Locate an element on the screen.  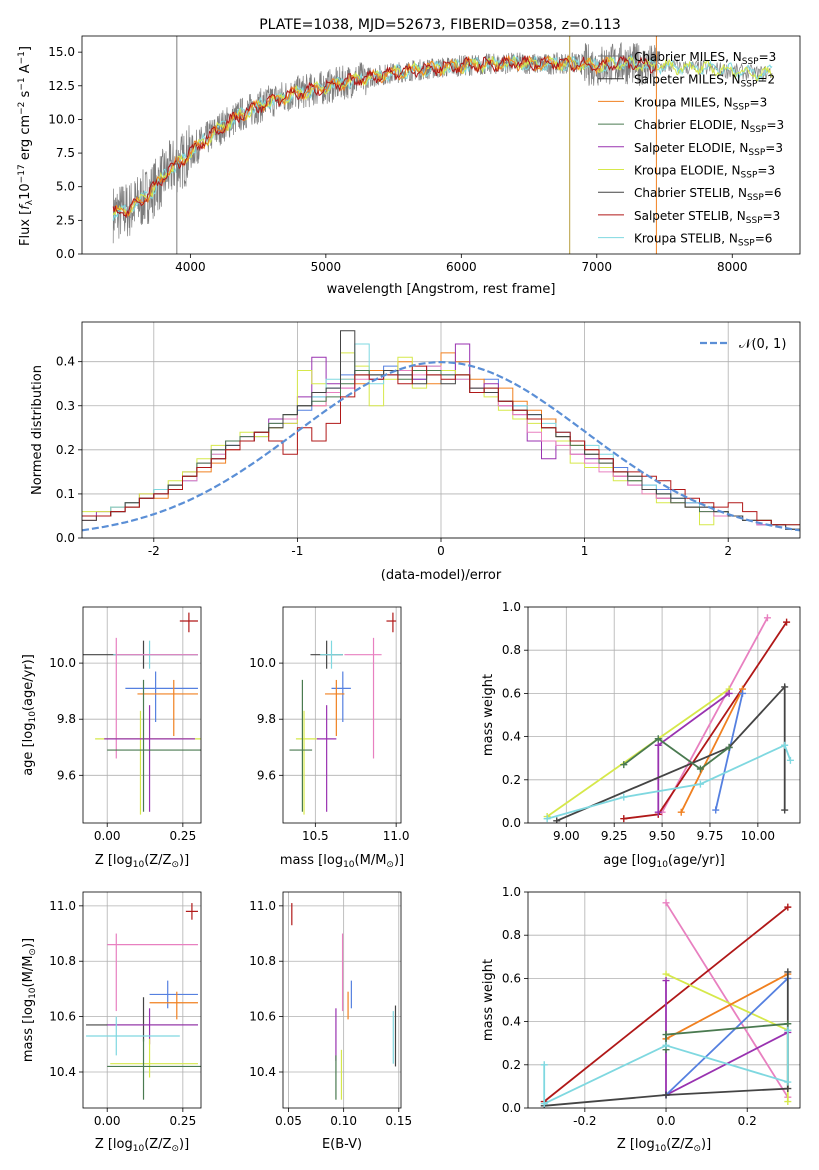
legend-entry: Chabrier ELODIE, NSSP=3 is located at coordinates (709, 126).